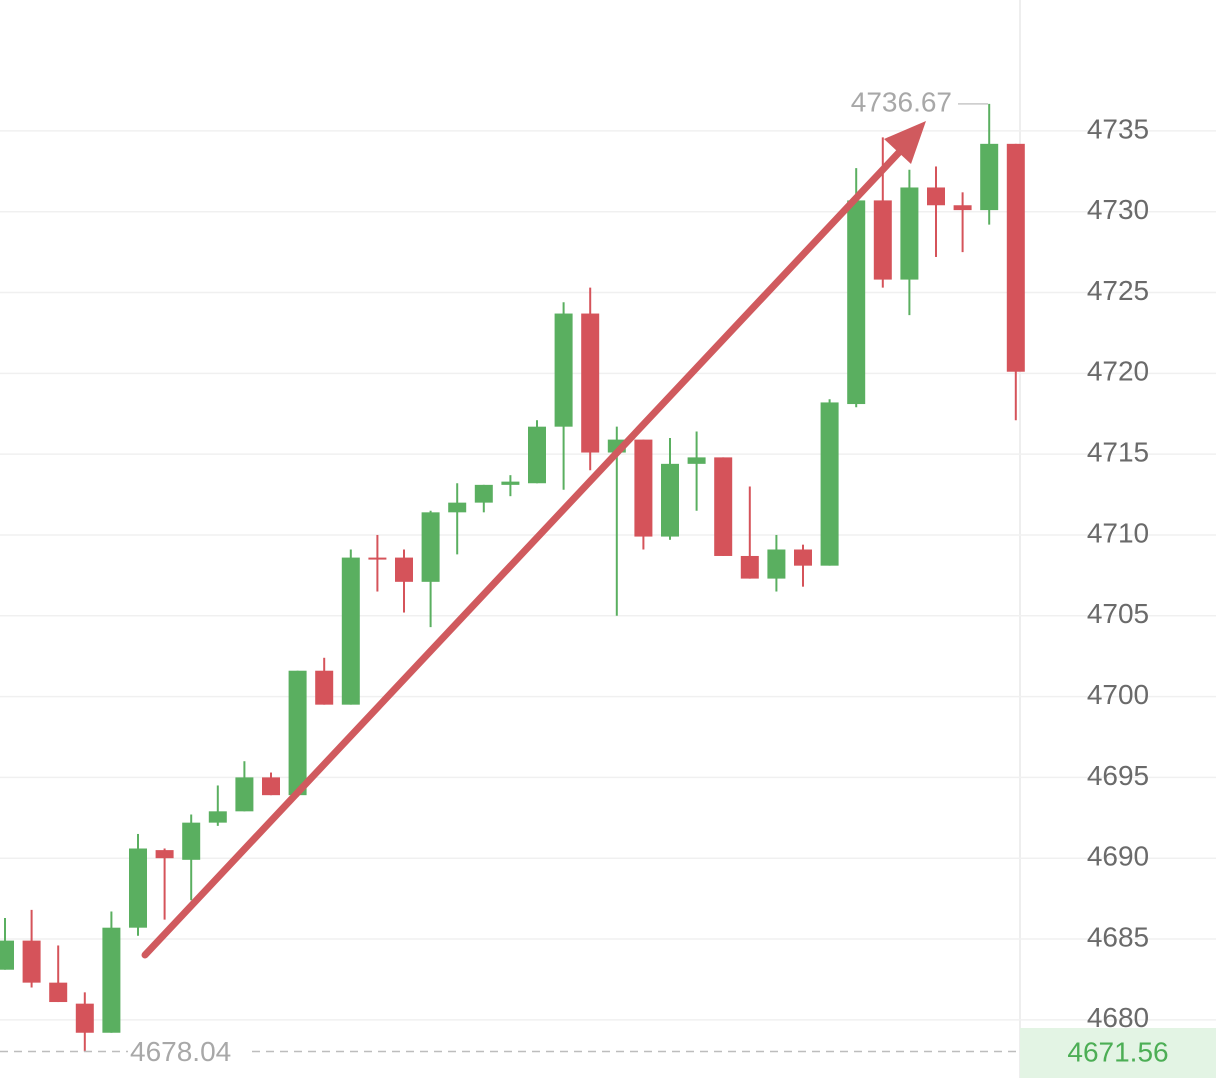 The image size is (1216, 1078). Describe the element at coordinates (180, 1051) in the screenshot. I see `low-label: 4678.04` at that location.